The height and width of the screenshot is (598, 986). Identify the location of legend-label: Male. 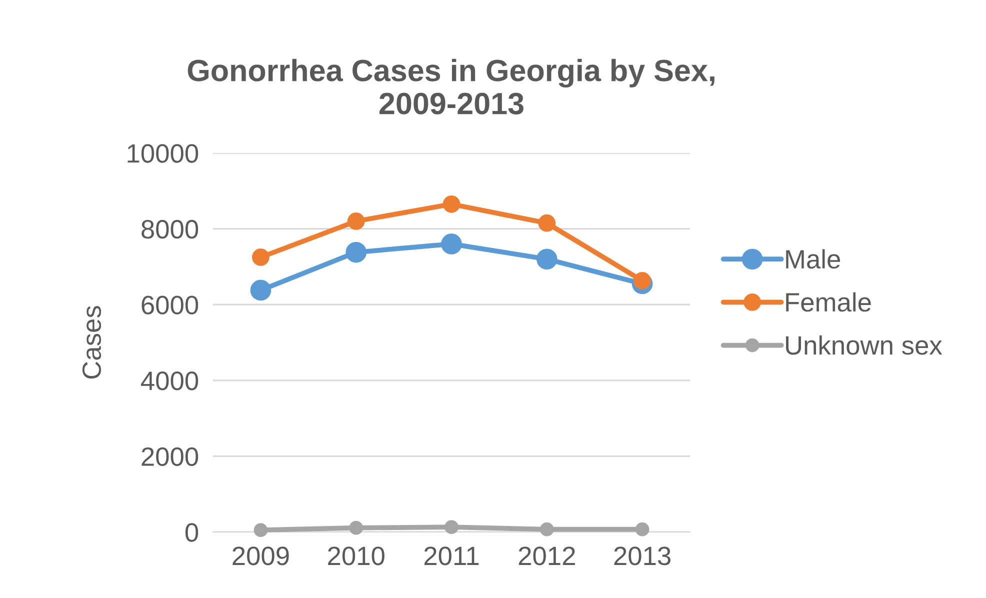
(813, 259).